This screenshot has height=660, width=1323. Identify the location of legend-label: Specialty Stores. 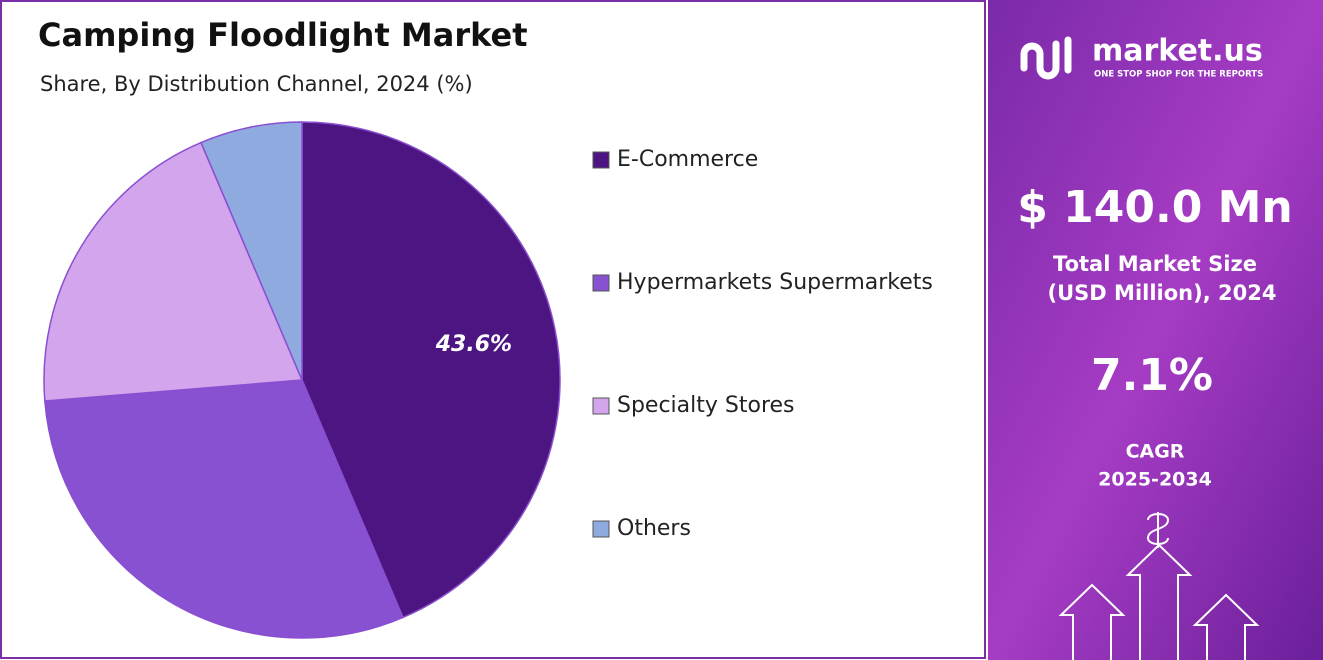
(706, 405).